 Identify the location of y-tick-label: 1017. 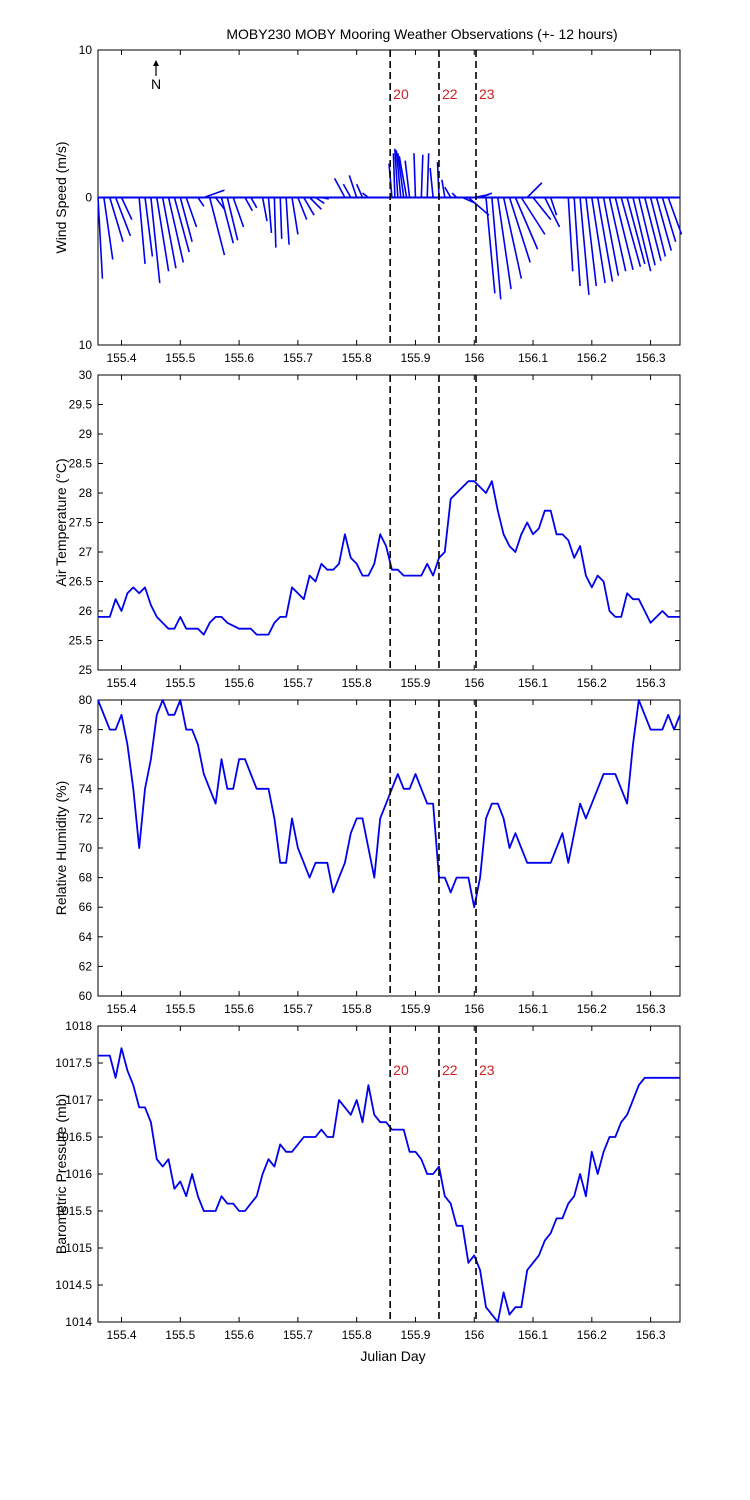
(78, 1100).